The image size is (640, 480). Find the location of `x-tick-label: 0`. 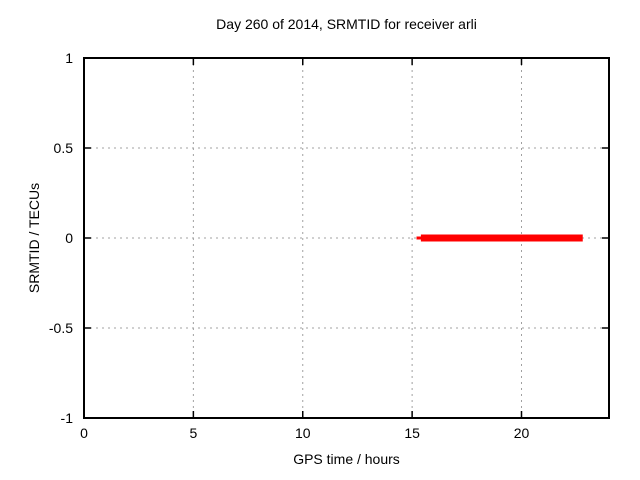

x-tick-label: 0 is located at coordinates (84, 433).